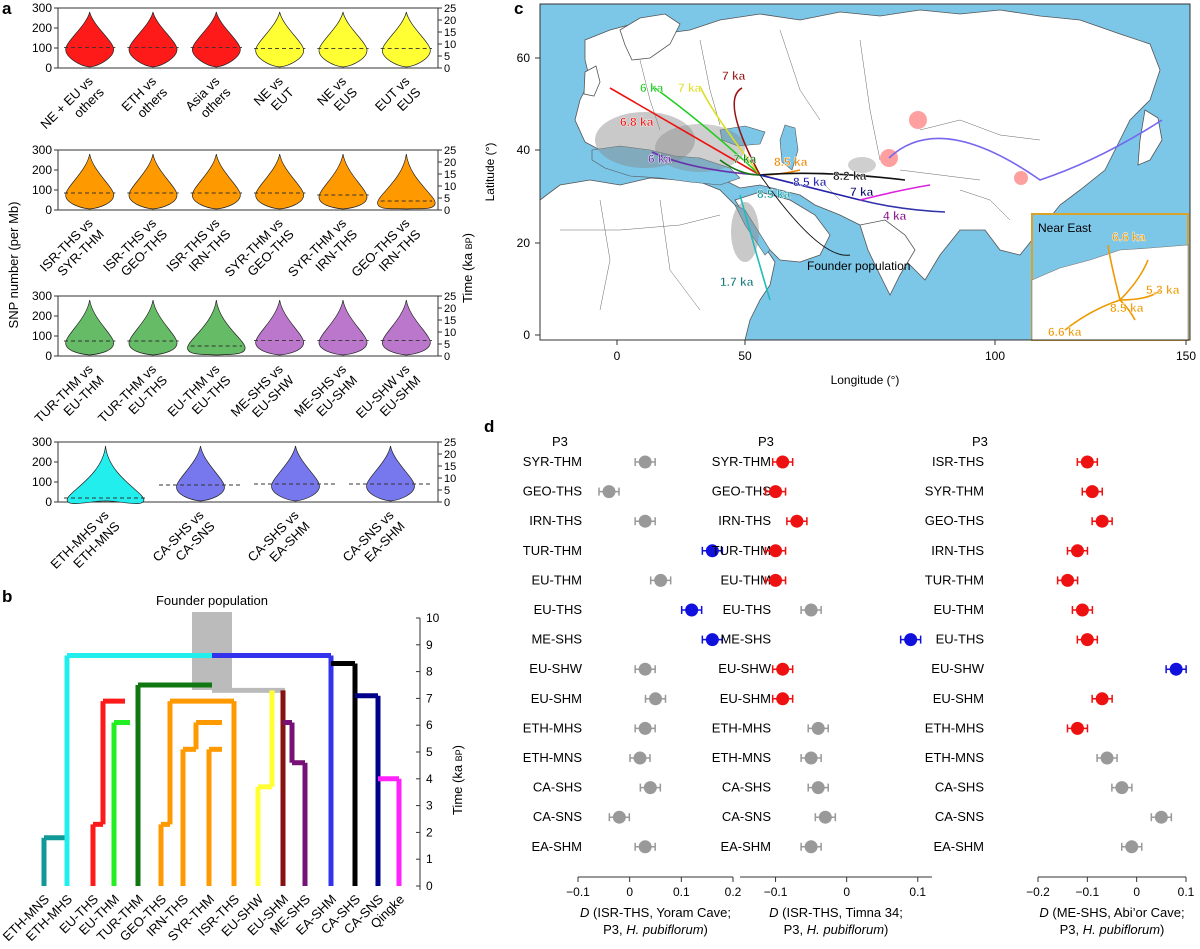  I want to click on map-x-tick-label: 50, so click(745, 356).